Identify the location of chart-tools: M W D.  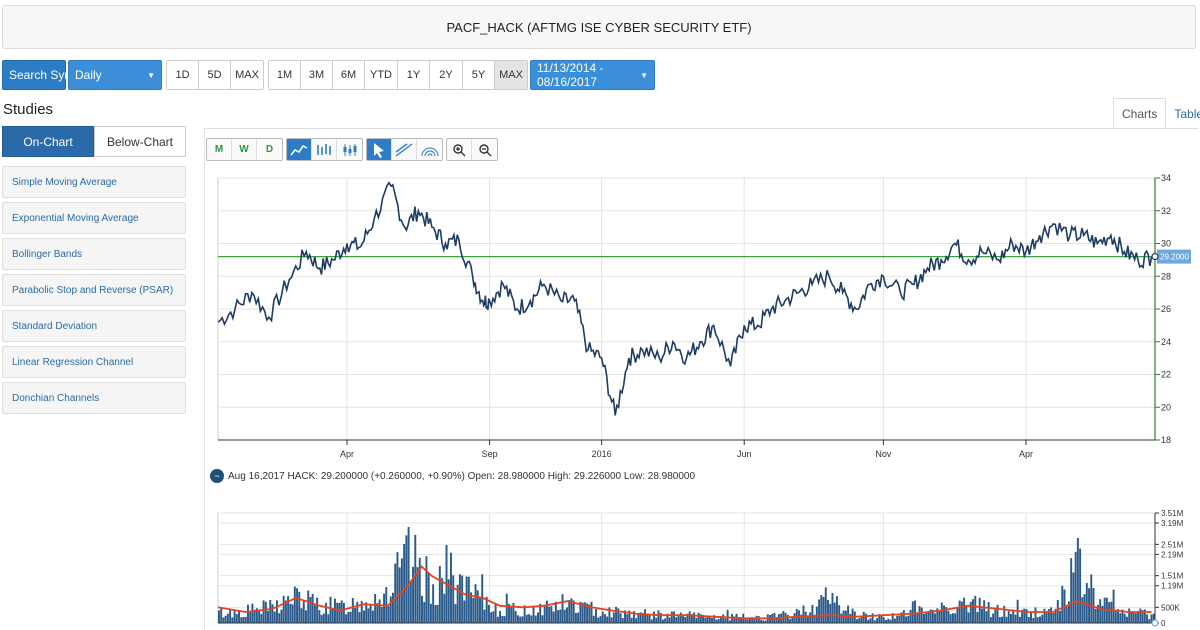
(352, 149).